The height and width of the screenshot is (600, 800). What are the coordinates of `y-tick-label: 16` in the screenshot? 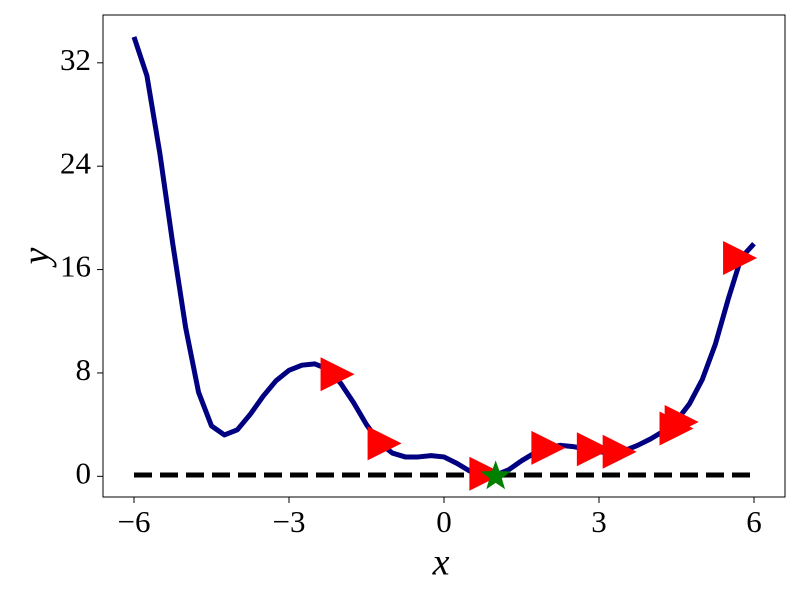 It's located at (75, 266).